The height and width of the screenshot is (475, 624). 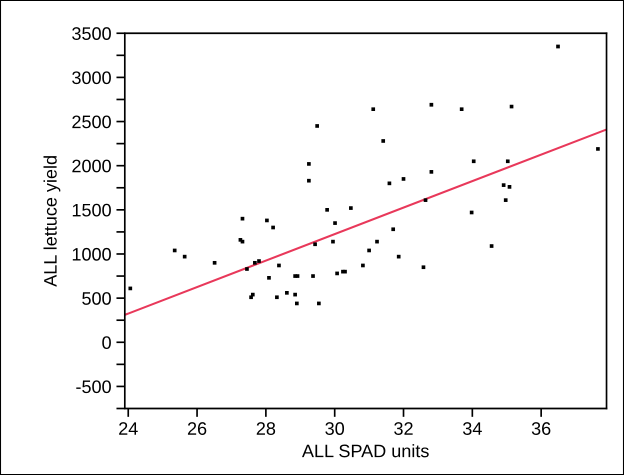 I want to click on y-tick-label: -500, so click(x=93, y=387).